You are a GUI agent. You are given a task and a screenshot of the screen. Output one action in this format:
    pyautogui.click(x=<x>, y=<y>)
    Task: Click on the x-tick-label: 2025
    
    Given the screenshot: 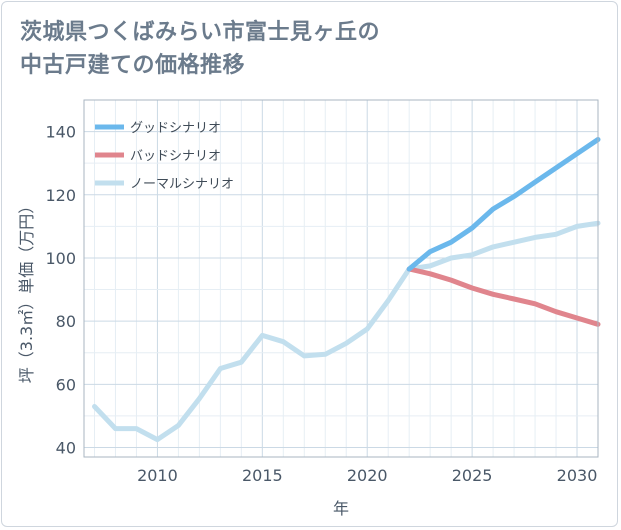 What is the action you would take?
    pyautogui.click(x=472, y=475)
    